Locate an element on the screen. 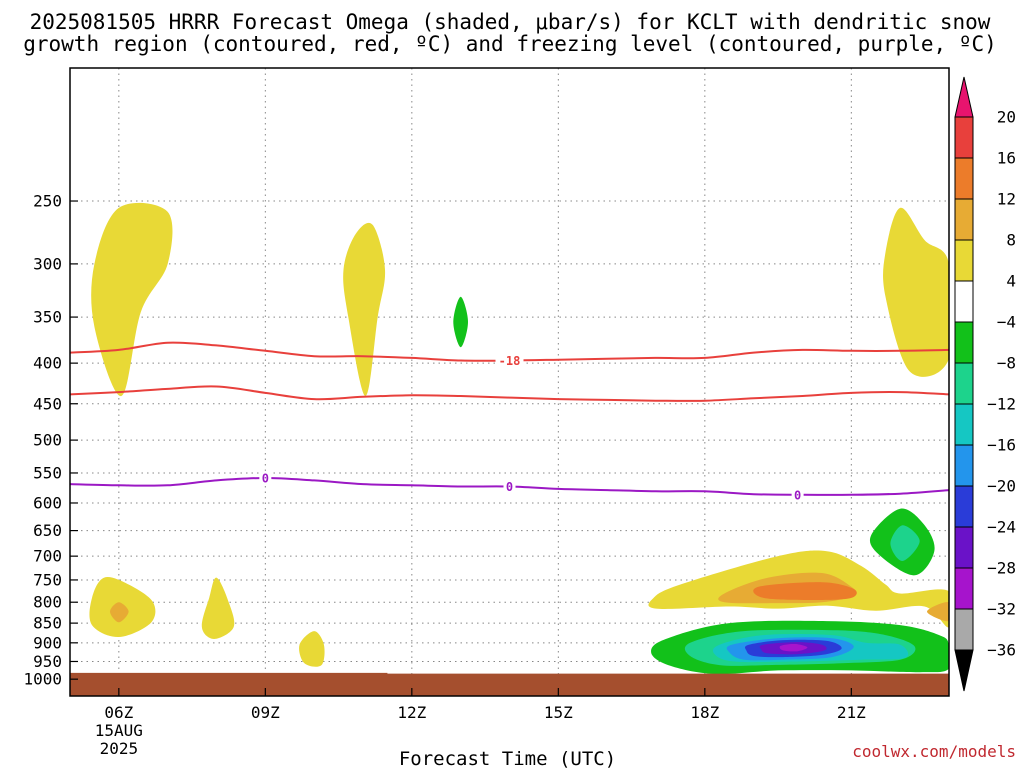  colorbar-label: −4 is located at coordinates (1006, 322).